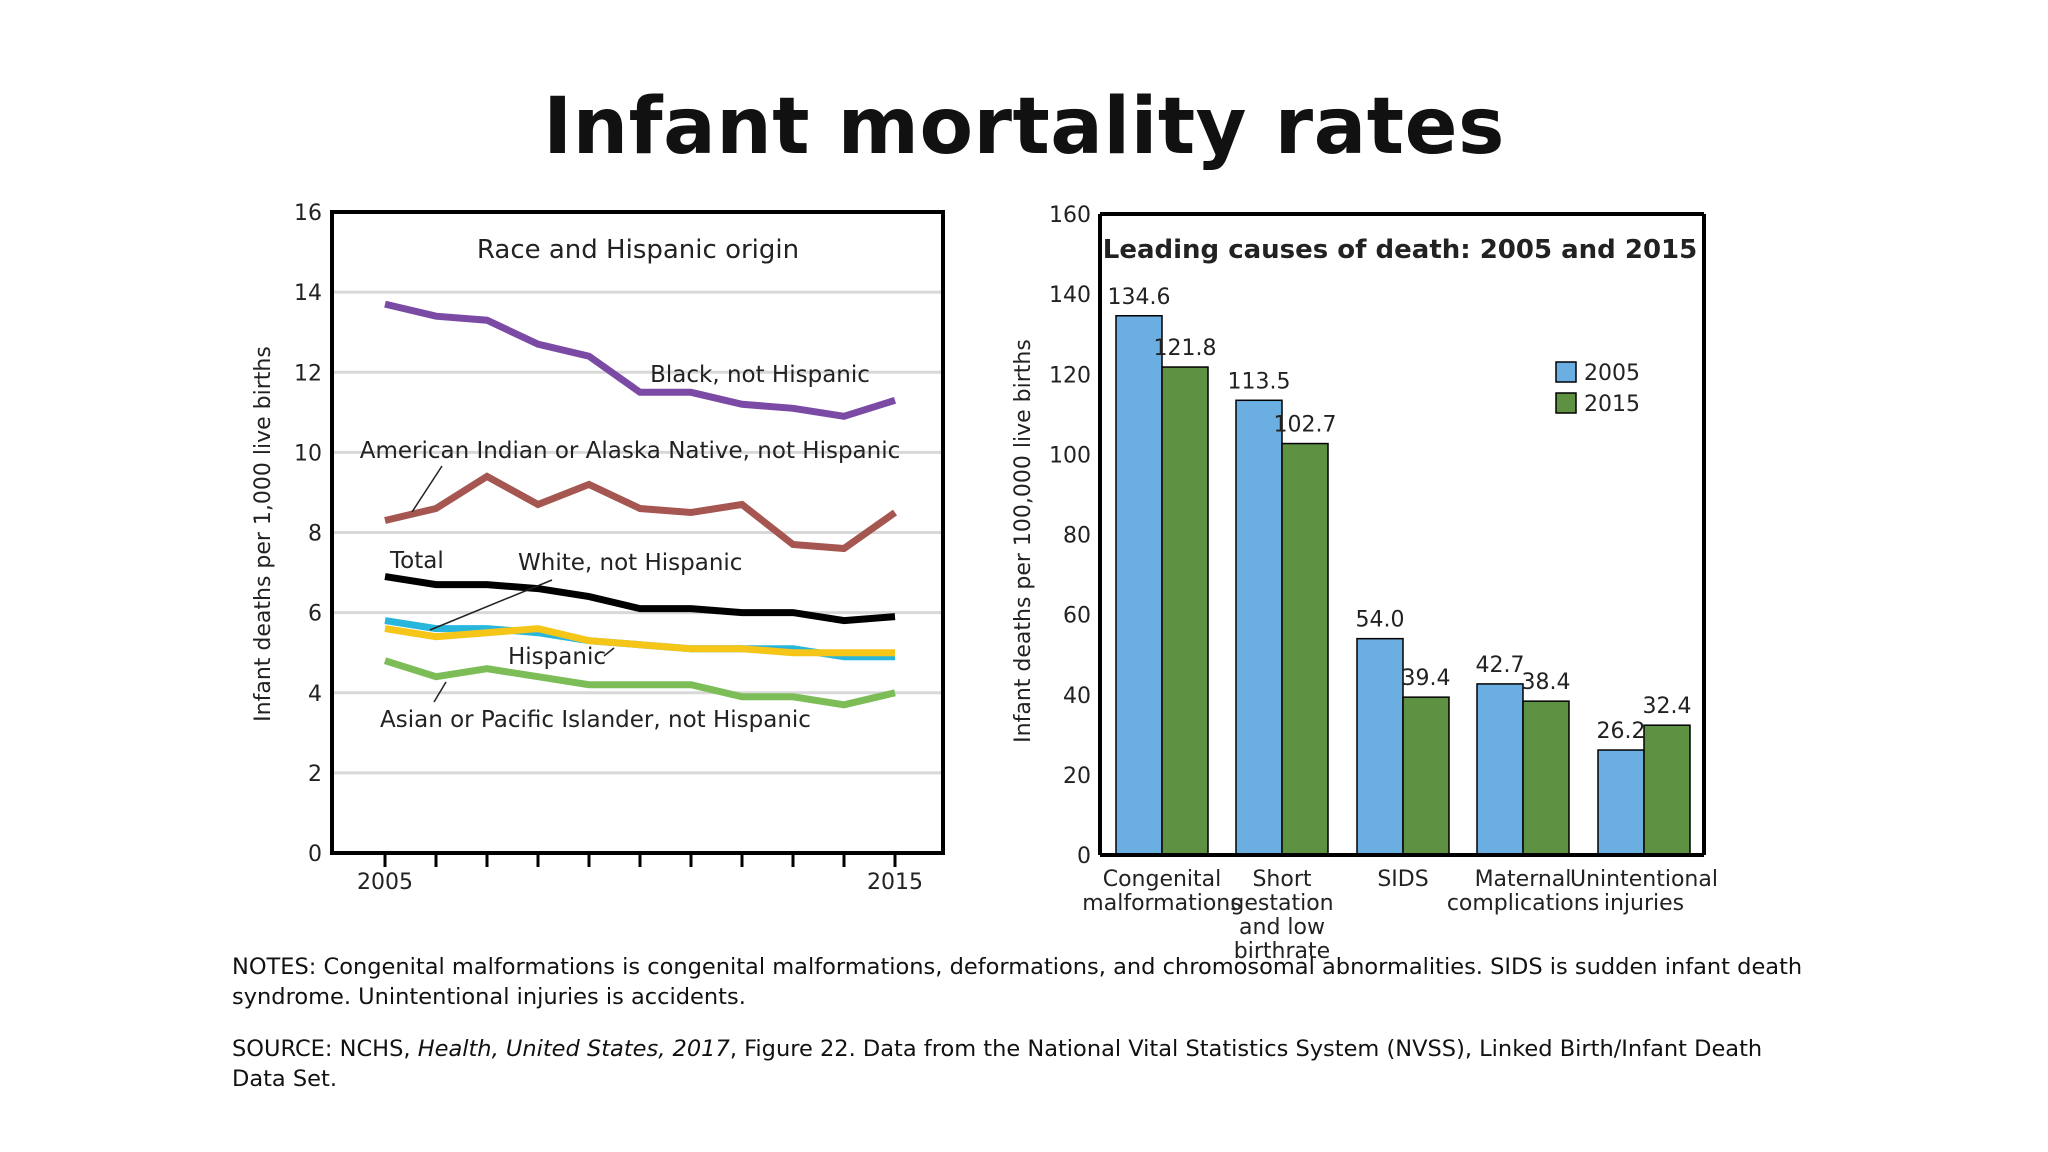  I want to click on category-label: gestation, so click(1281, 903).